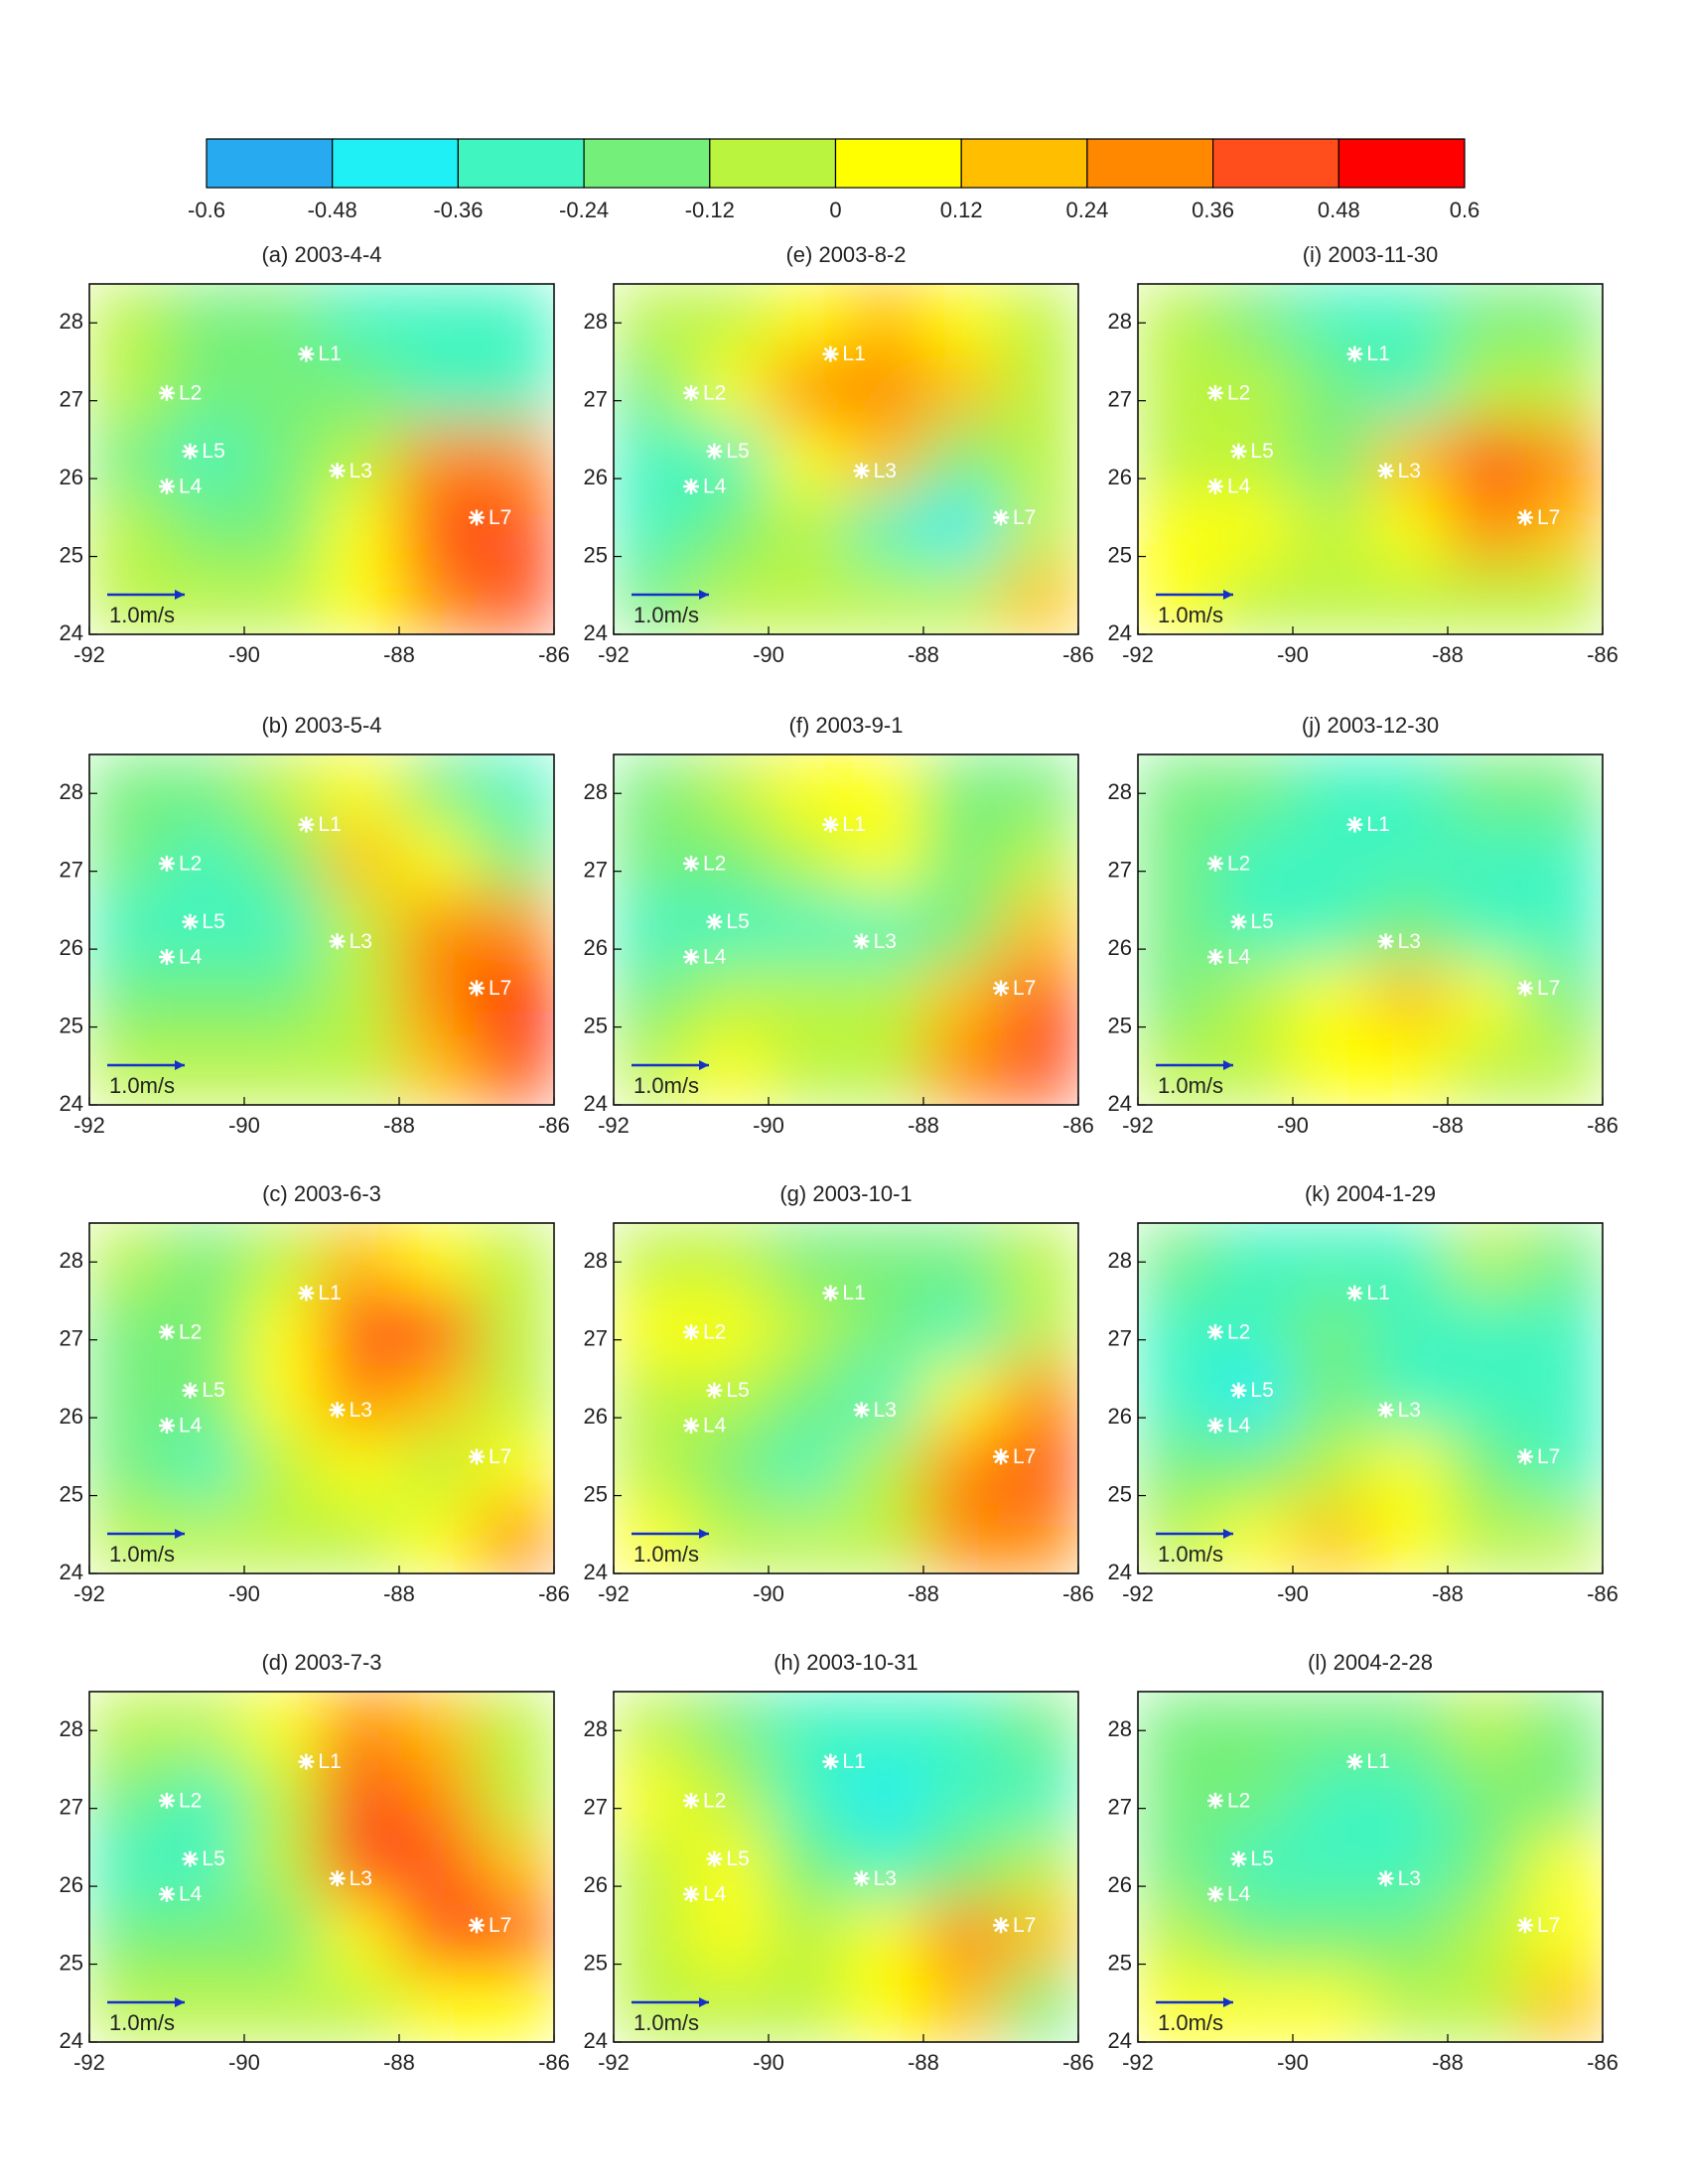 The height and width of the screenshot is (2184, 1688). I want to click on station-label: L4, so click(715, 1894).